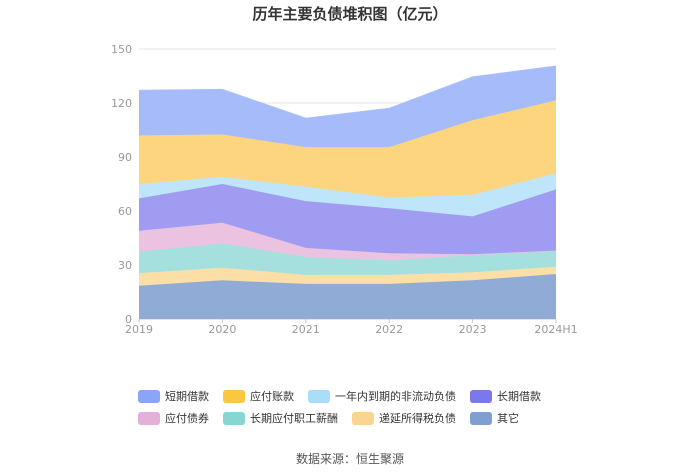 This screenshot has height=473, width=700. I want to click on chart-title: 历年主要负债堆积图（亿元）, so click(350, 14).